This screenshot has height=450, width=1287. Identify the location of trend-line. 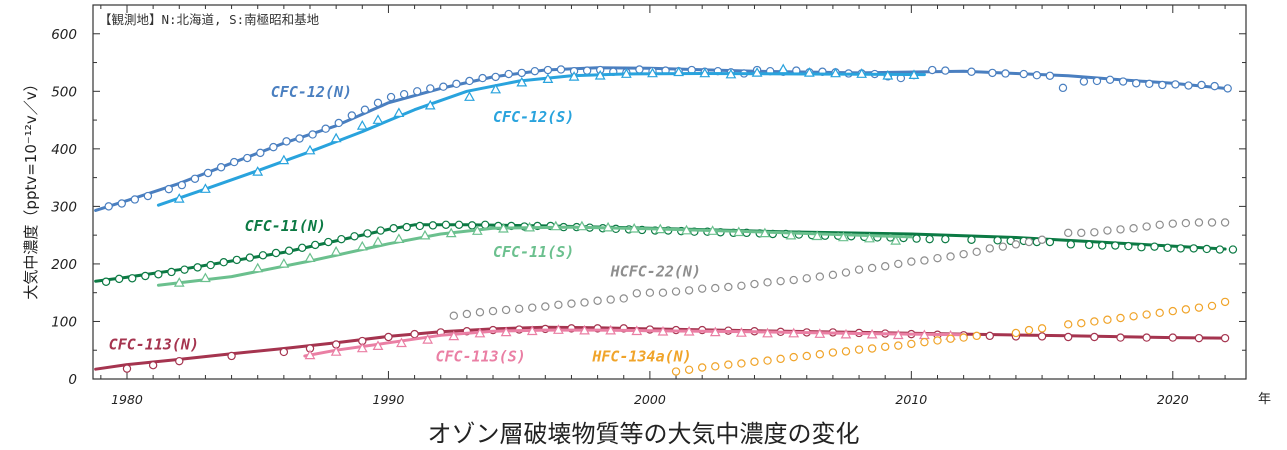
(634, 343).